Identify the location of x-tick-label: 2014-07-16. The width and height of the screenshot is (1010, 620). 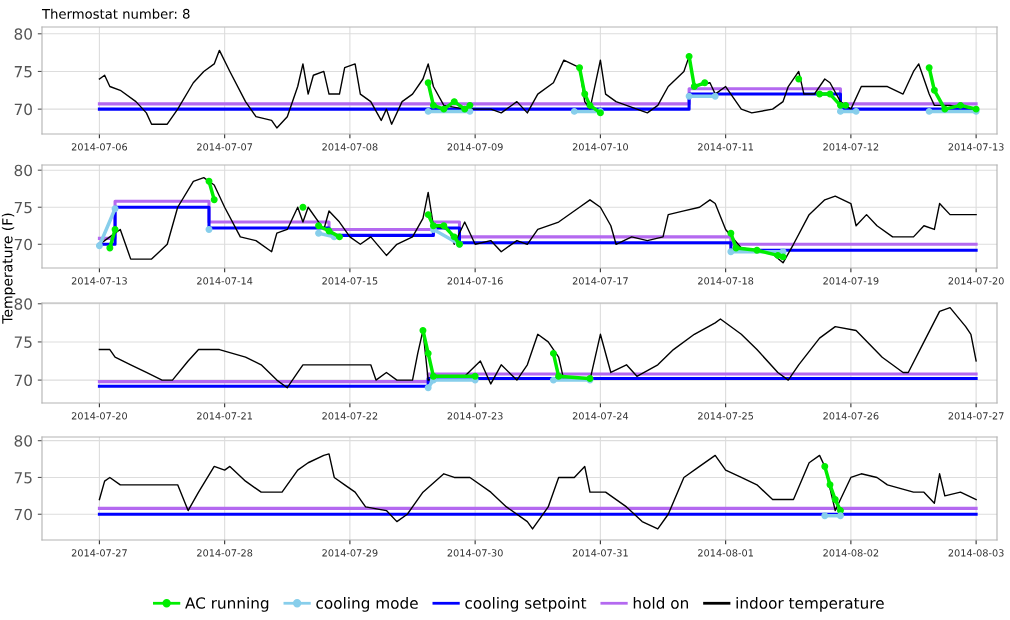
(475, 281).